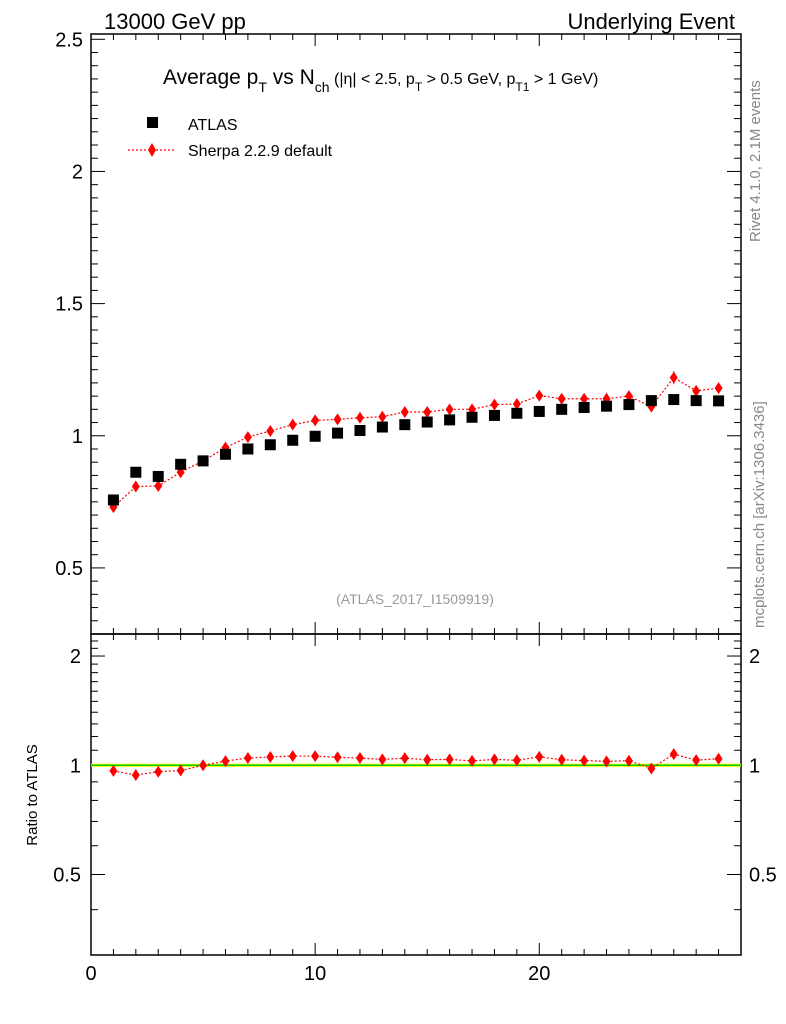 This screenshot has height=1024, width=786. Describe the element at coordinates (755, 161) in the screenshot. I see `rivet-label: Rivet 4.1.0, 2.1M events` at that location.